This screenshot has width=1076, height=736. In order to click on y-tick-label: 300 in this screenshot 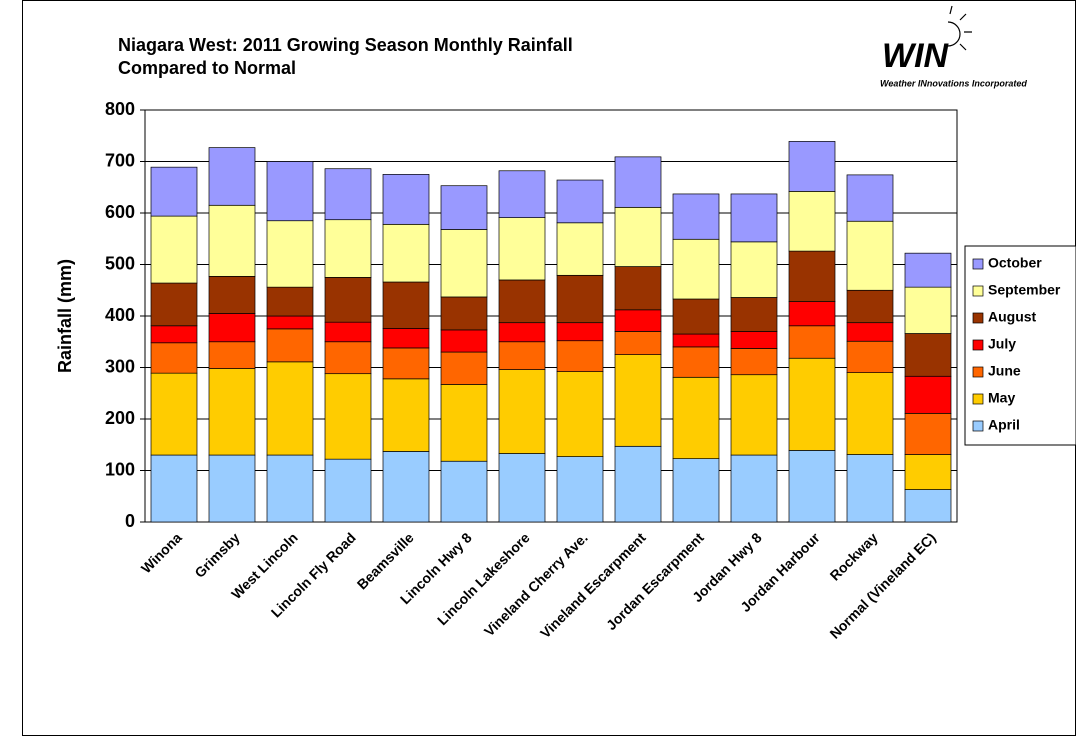, I will do `click(120, 366)`.